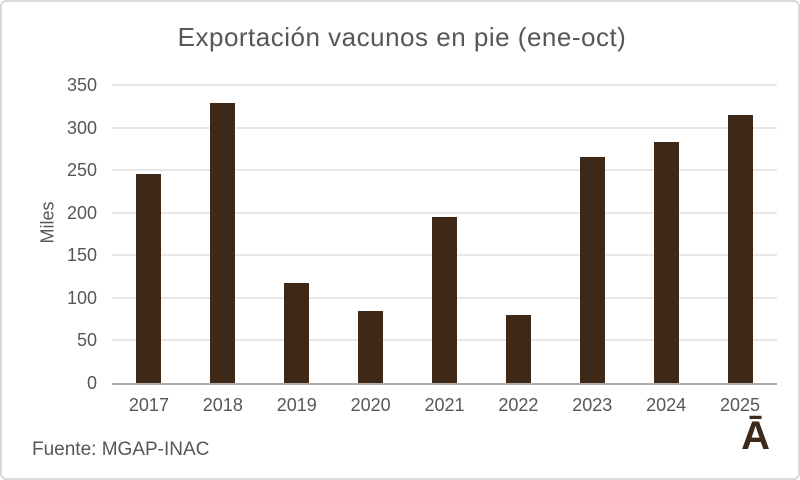 This screenshot has width=800, height=480. Describe the element at coordinates (592, 405) in the screenshot. I see `x-tick-label-2023: 2023` at that location.